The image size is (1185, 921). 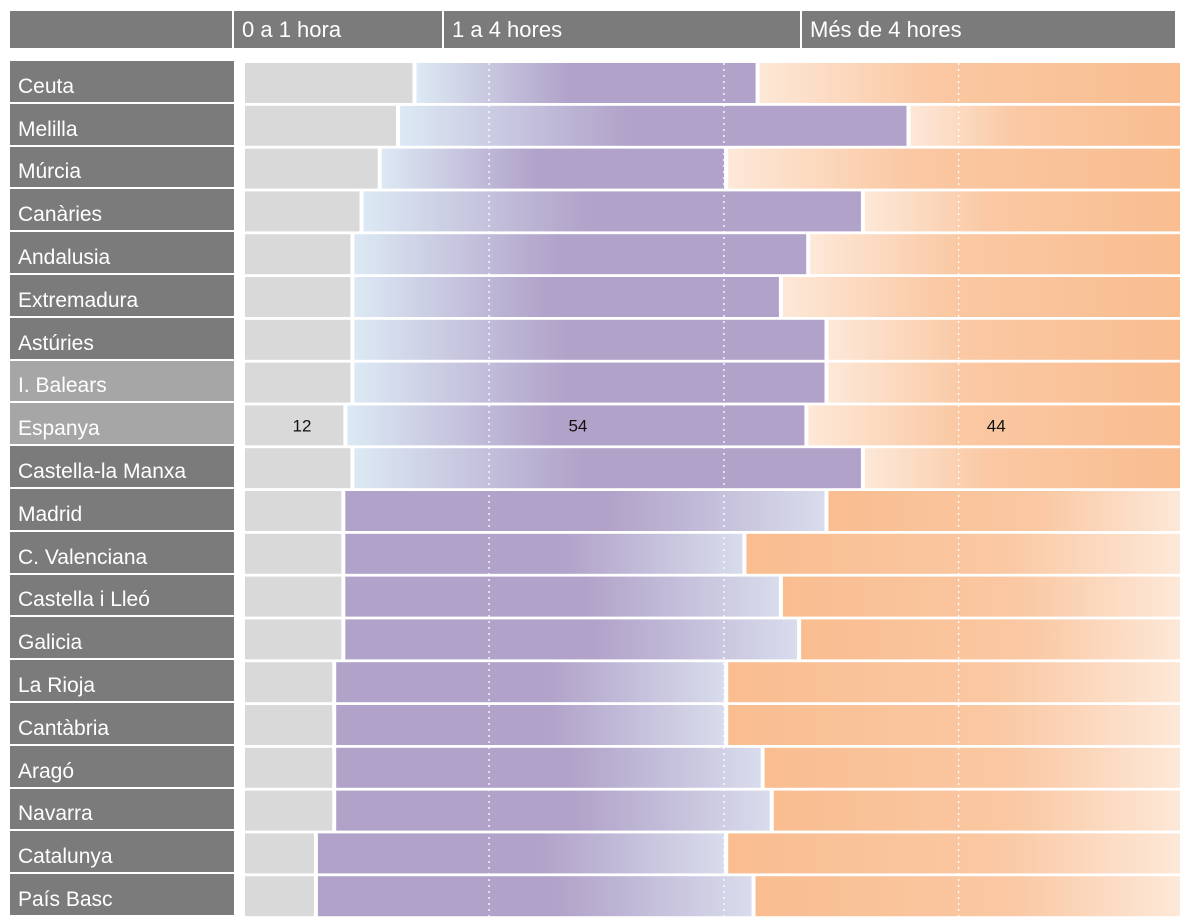 I want to click on bar-murcia-mes-de-4-hores, so click(x=954, y=168).